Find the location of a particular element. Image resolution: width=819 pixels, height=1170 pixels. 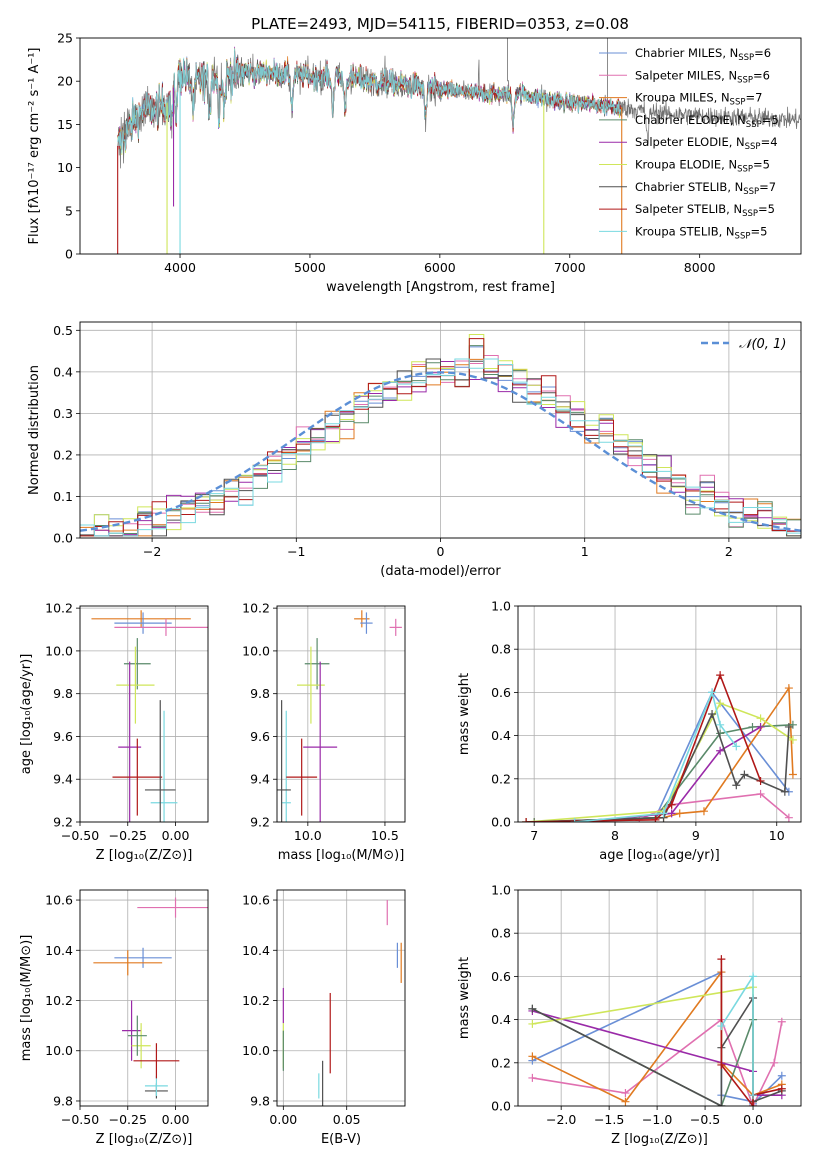

y-tick-label: 15 is located at coordinates (65, 124).